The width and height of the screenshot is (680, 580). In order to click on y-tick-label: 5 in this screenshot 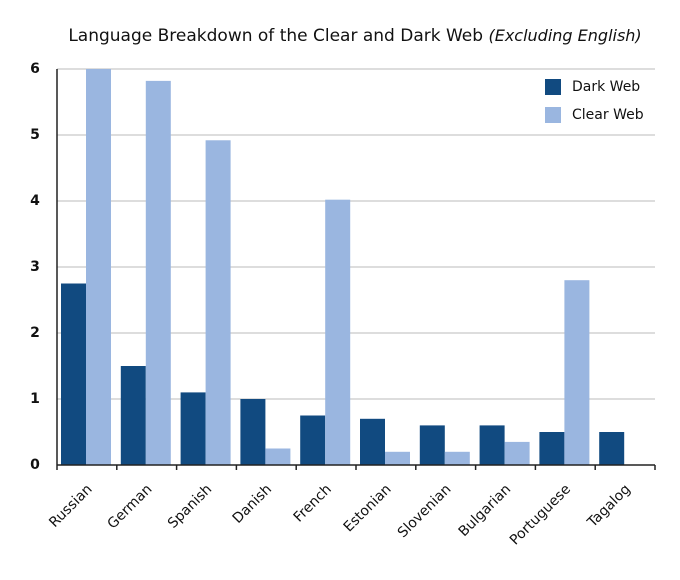, I will do `click(35, 135)`.